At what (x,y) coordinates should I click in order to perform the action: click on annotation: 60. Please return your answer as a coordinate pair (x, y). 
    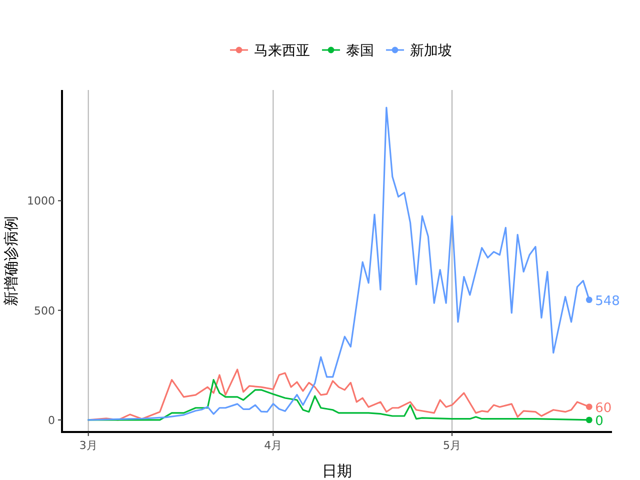
    Looking at the image, I should click on (603, 408).